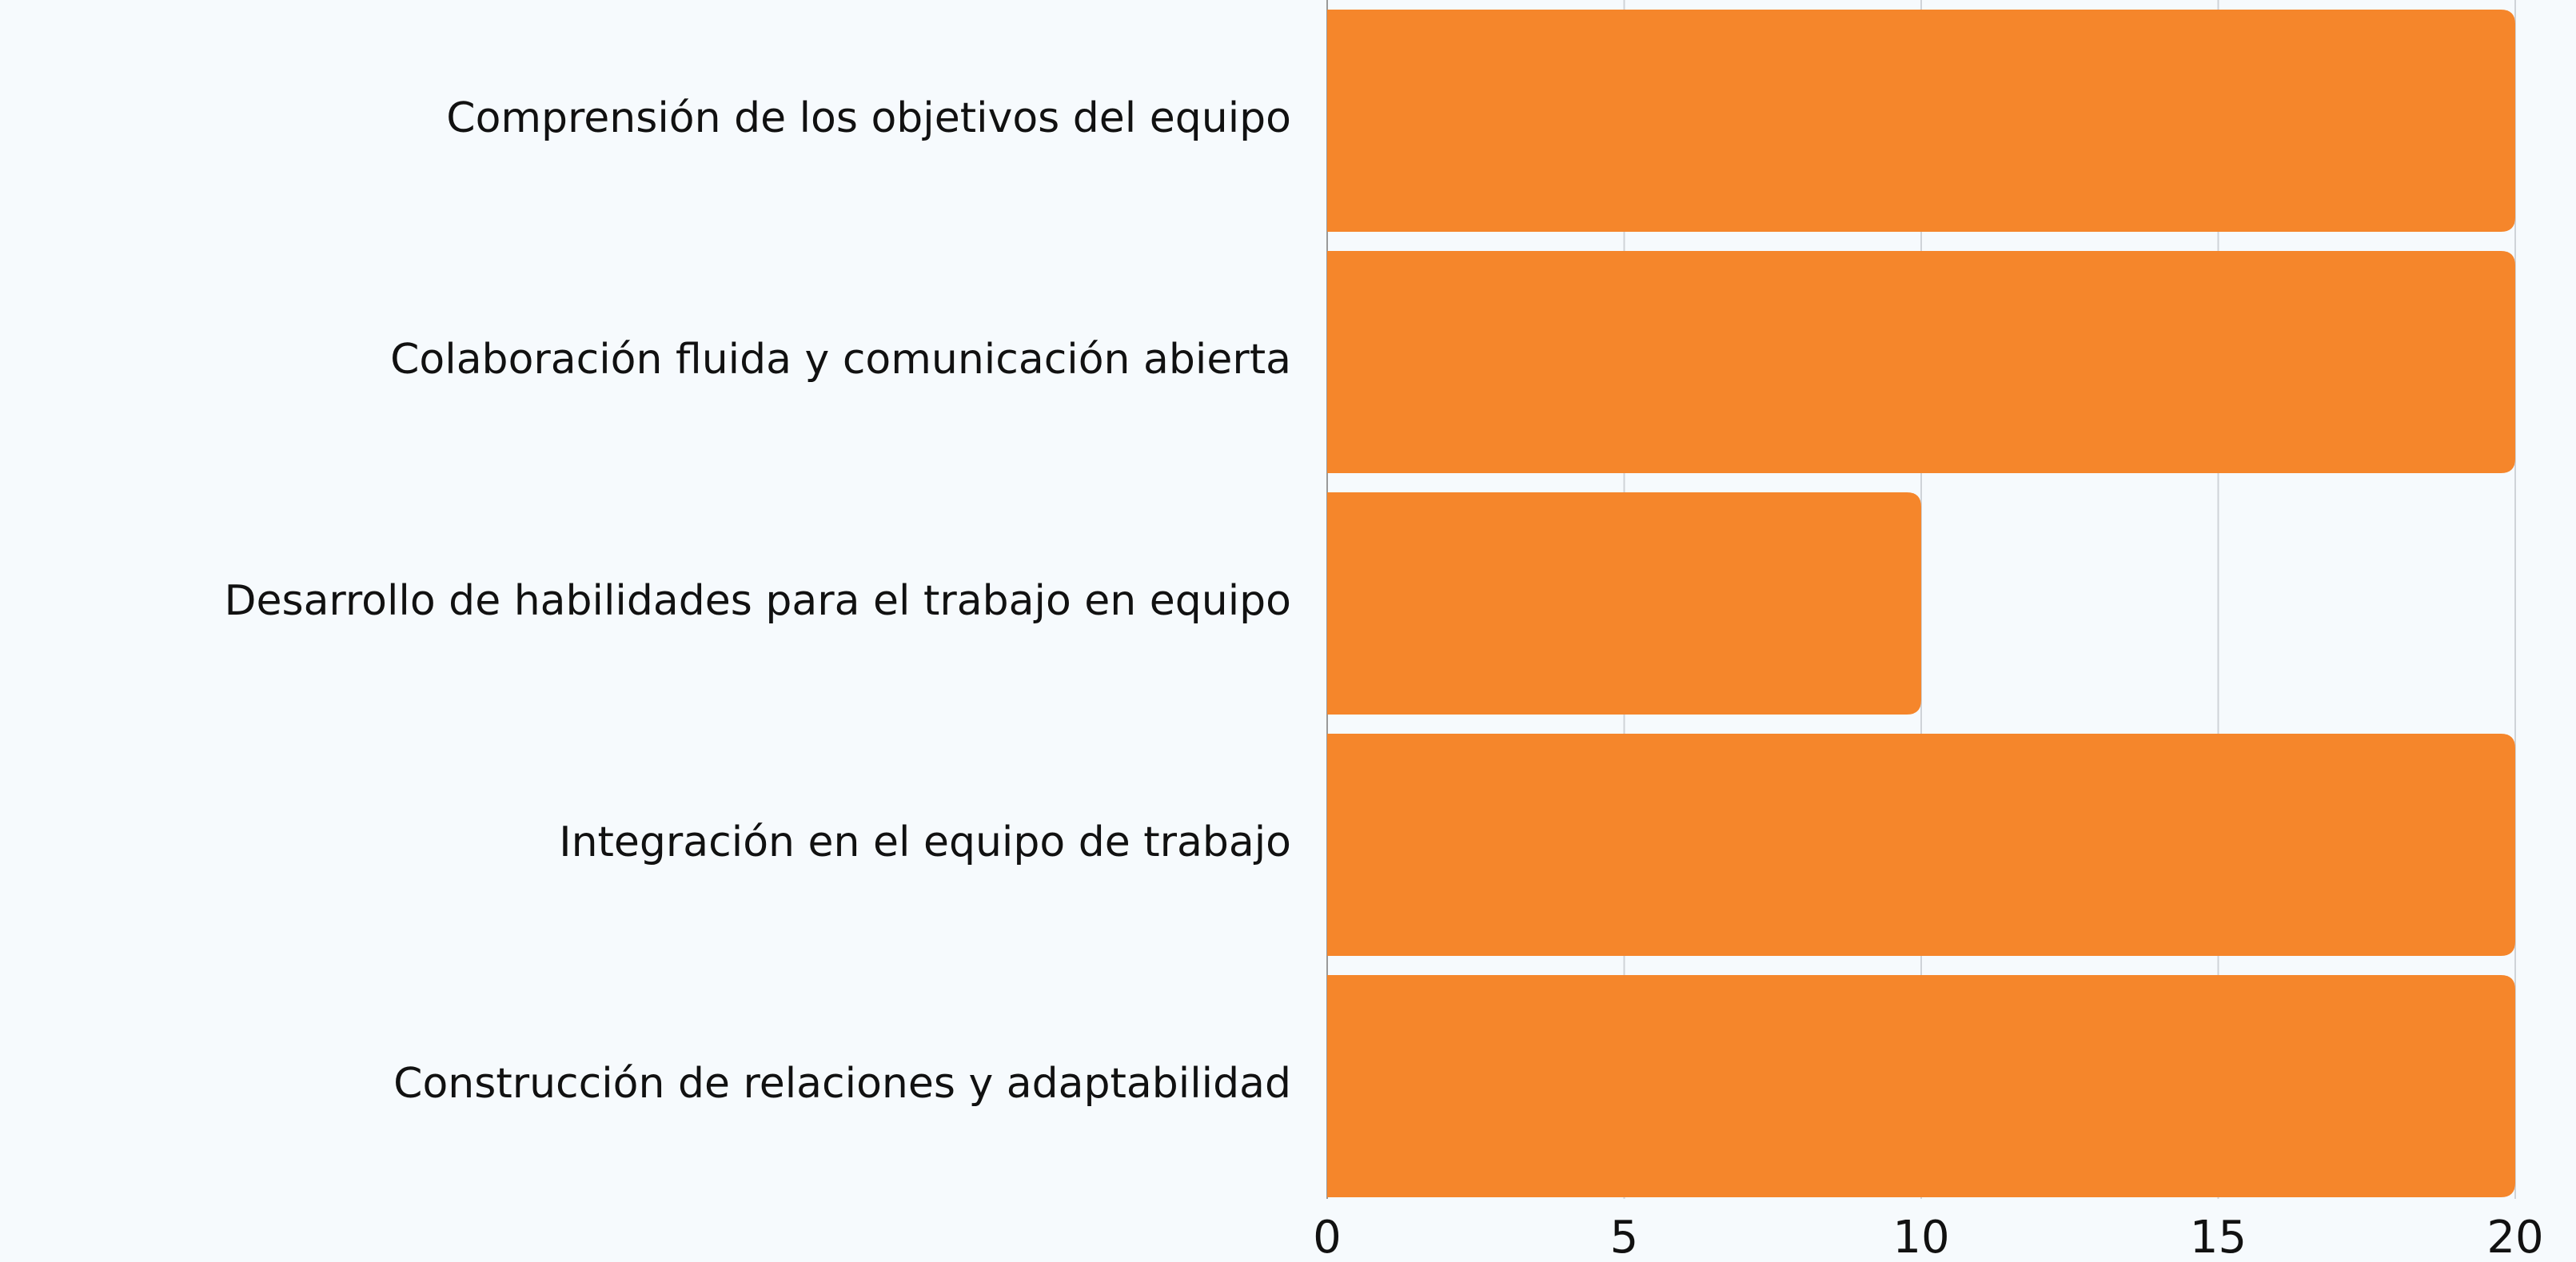 The width and height of the screenshot is (2576, 1262). I want to click on x-tick-label: 5, so click(1625, 1237).